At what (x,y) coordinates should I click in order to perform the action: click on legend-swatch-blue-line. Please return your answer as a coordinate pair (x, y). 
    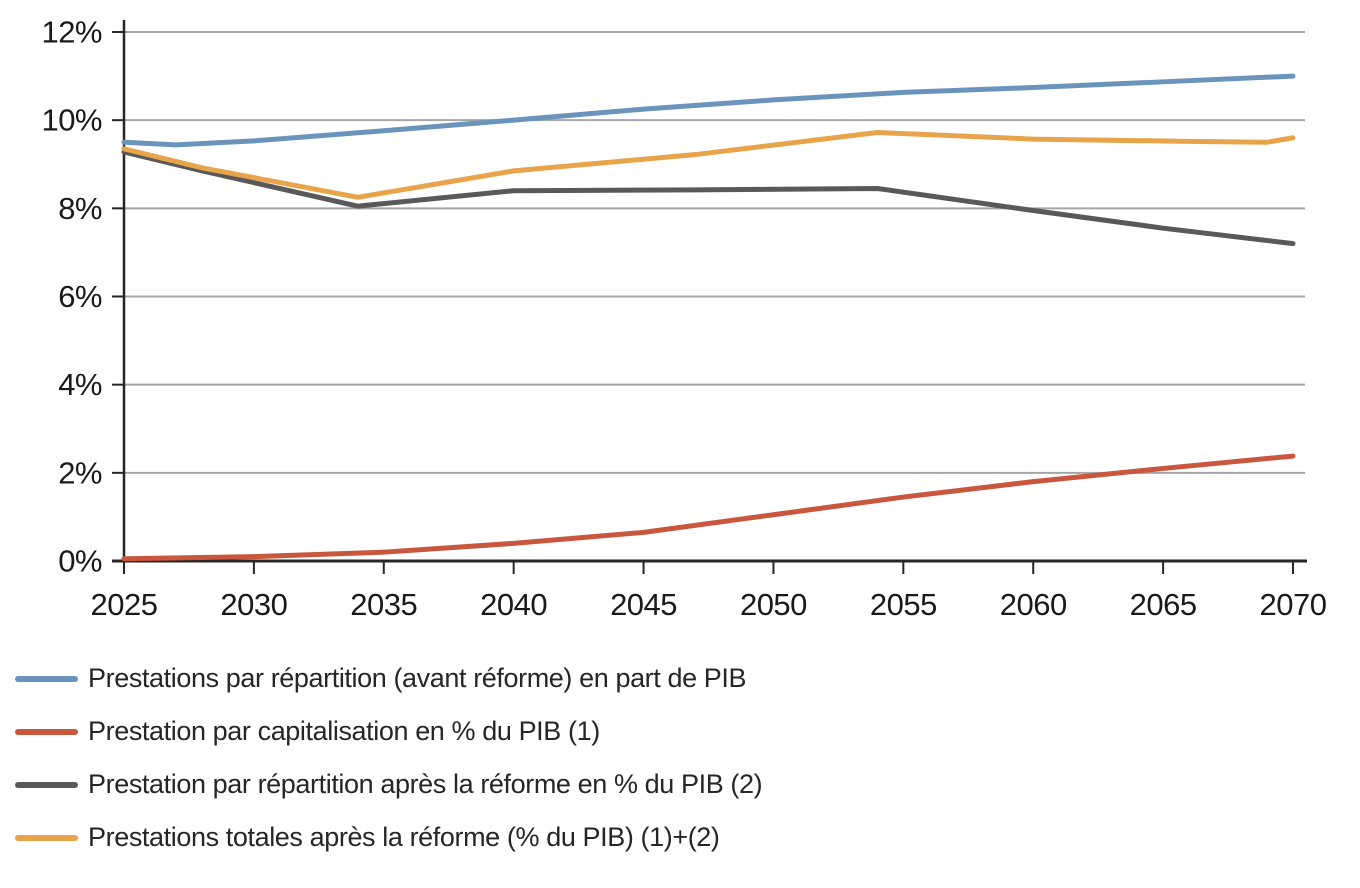
    Looking at the image, I should click on (46, 678).